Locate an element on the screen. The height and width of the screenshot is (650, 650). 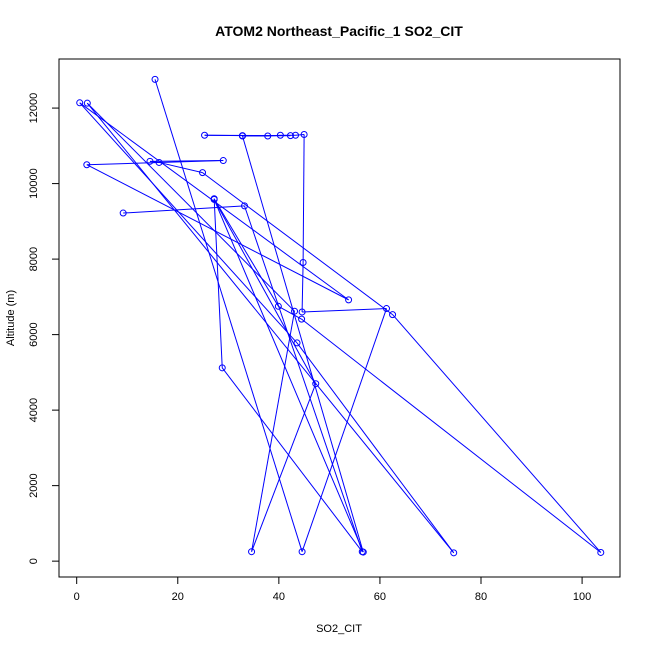
y-tick-label: 8000 is located at coordinates (34, 259).